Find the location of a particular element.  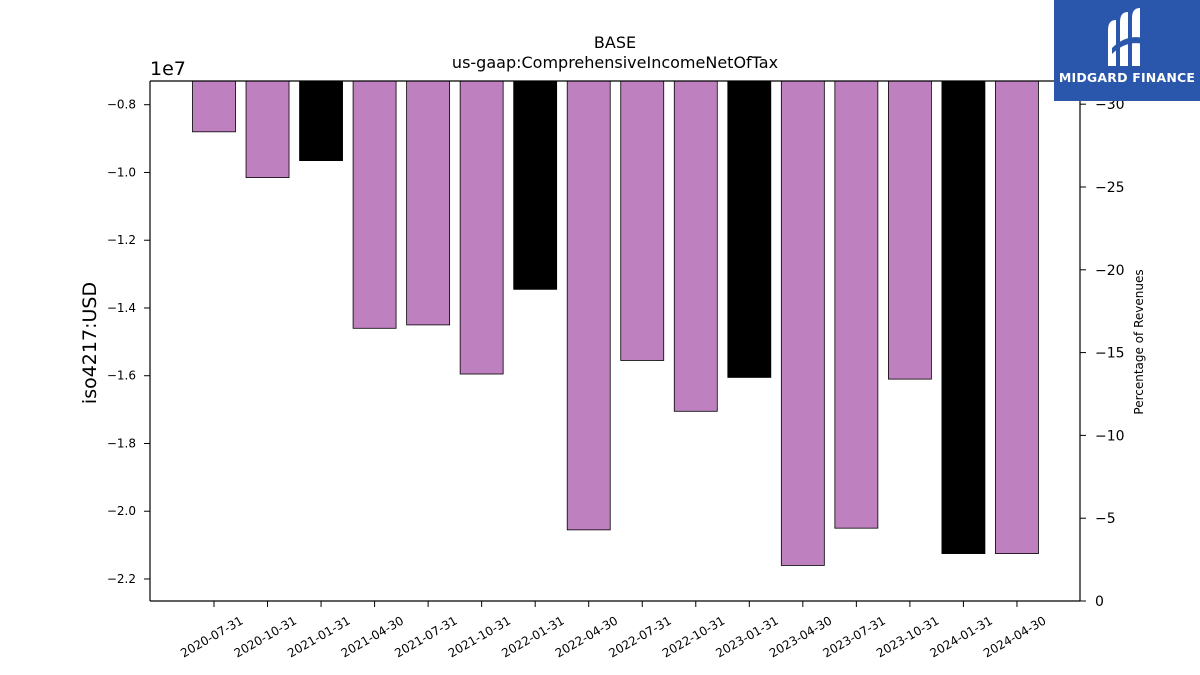

y-tick-label: −1.6 is located at coordinates (121, 376).